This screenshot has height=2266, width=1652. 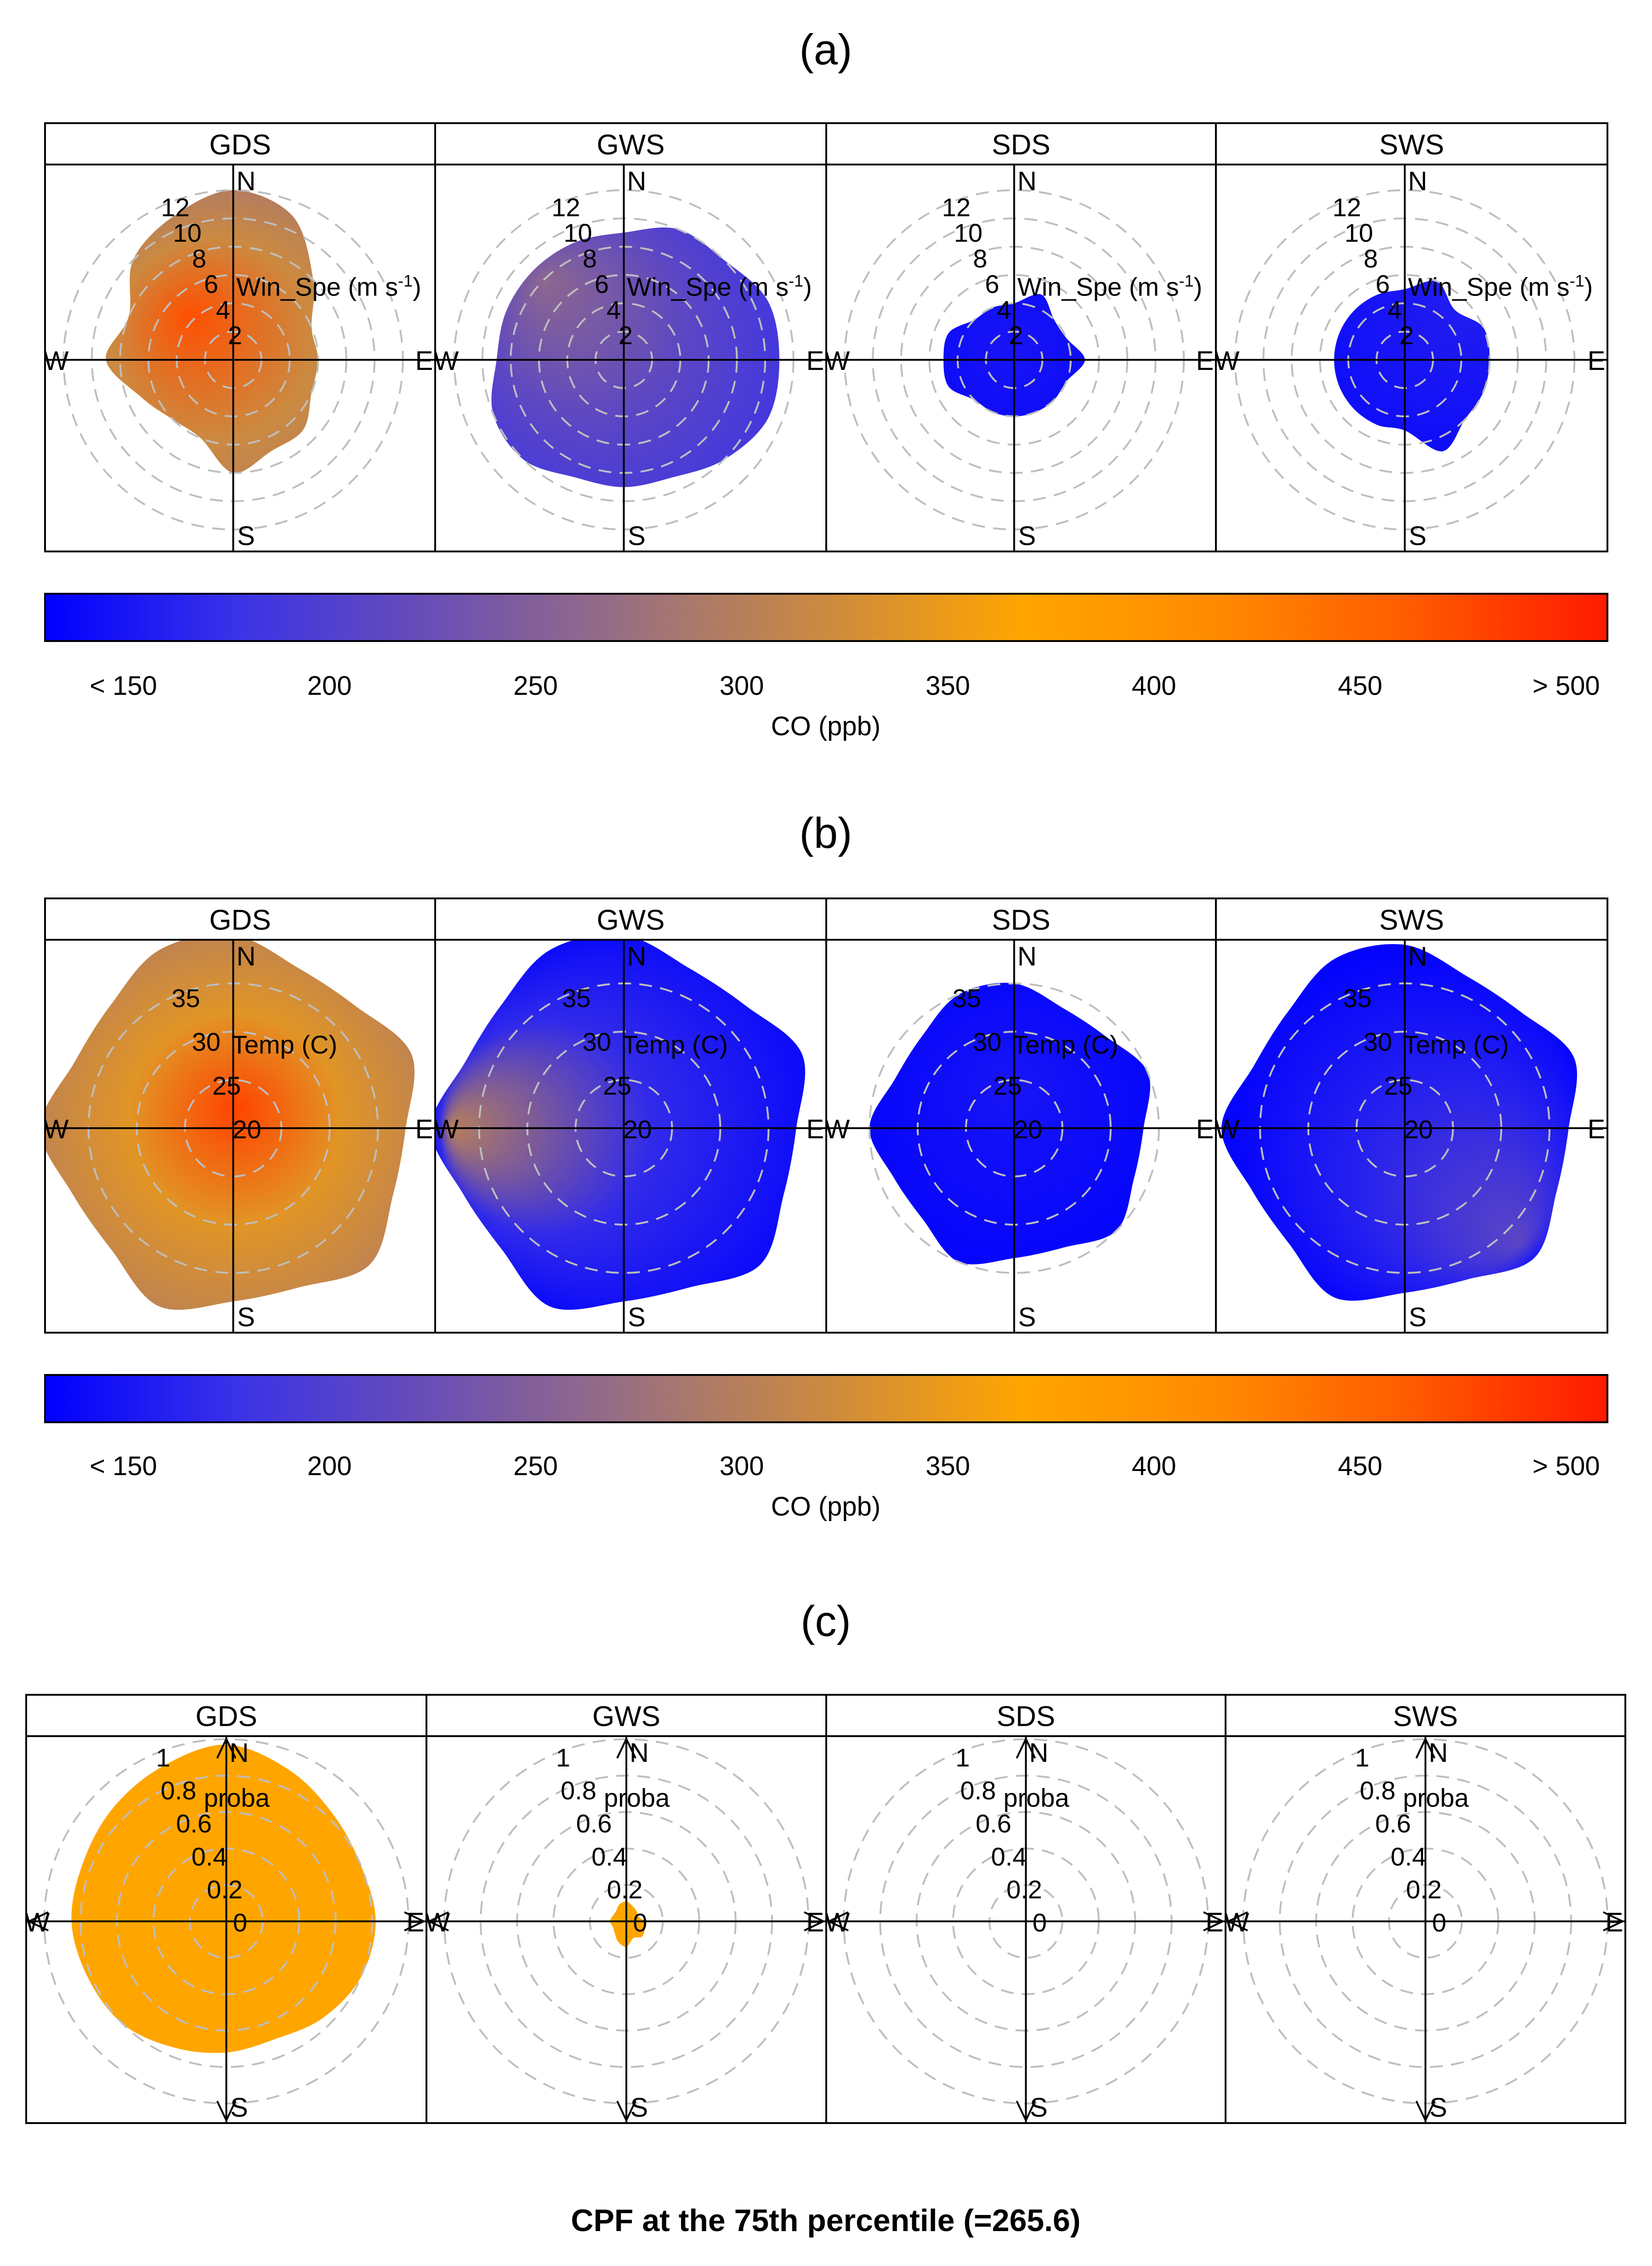 I want to click on figure-caption: CPF at the 75th percentile (=265.6), so click(x=825, y=2220).